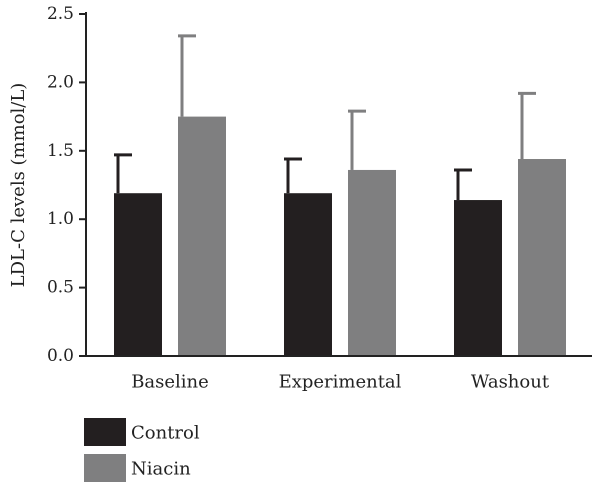  What do you see at coordinates (66, 185) in the screenshot?
I see `y-axis-ticks: 0.0 0.5 1.0 1.5 2.0 2.5` at bounding box center [66, 185].